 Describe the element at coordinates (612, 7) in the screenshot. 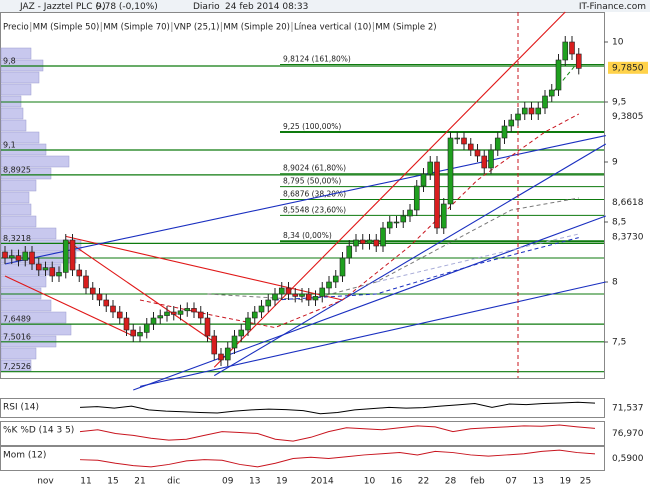

I see `brand: IT-Finance.com` at that location.